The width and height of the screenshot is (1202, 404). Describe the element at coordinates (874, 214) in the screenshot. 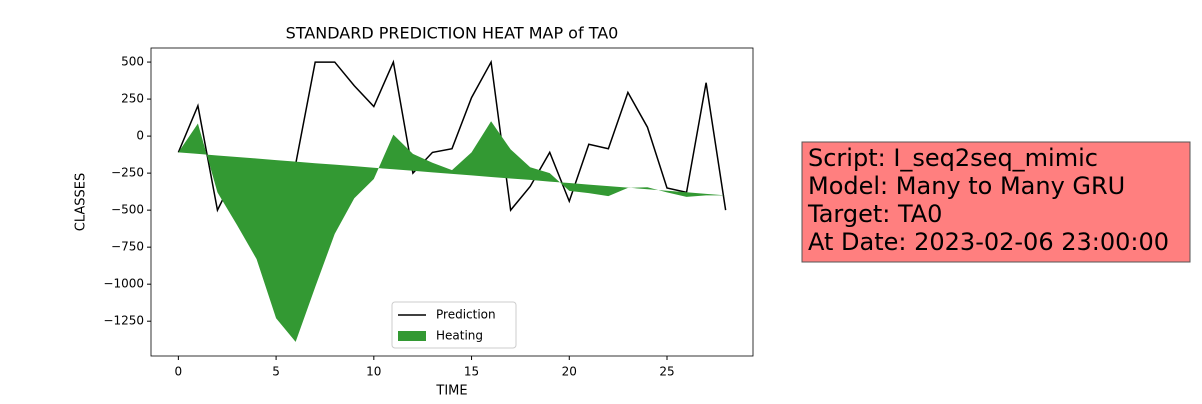

I see `annotation-line: Target: TA0` at that location.